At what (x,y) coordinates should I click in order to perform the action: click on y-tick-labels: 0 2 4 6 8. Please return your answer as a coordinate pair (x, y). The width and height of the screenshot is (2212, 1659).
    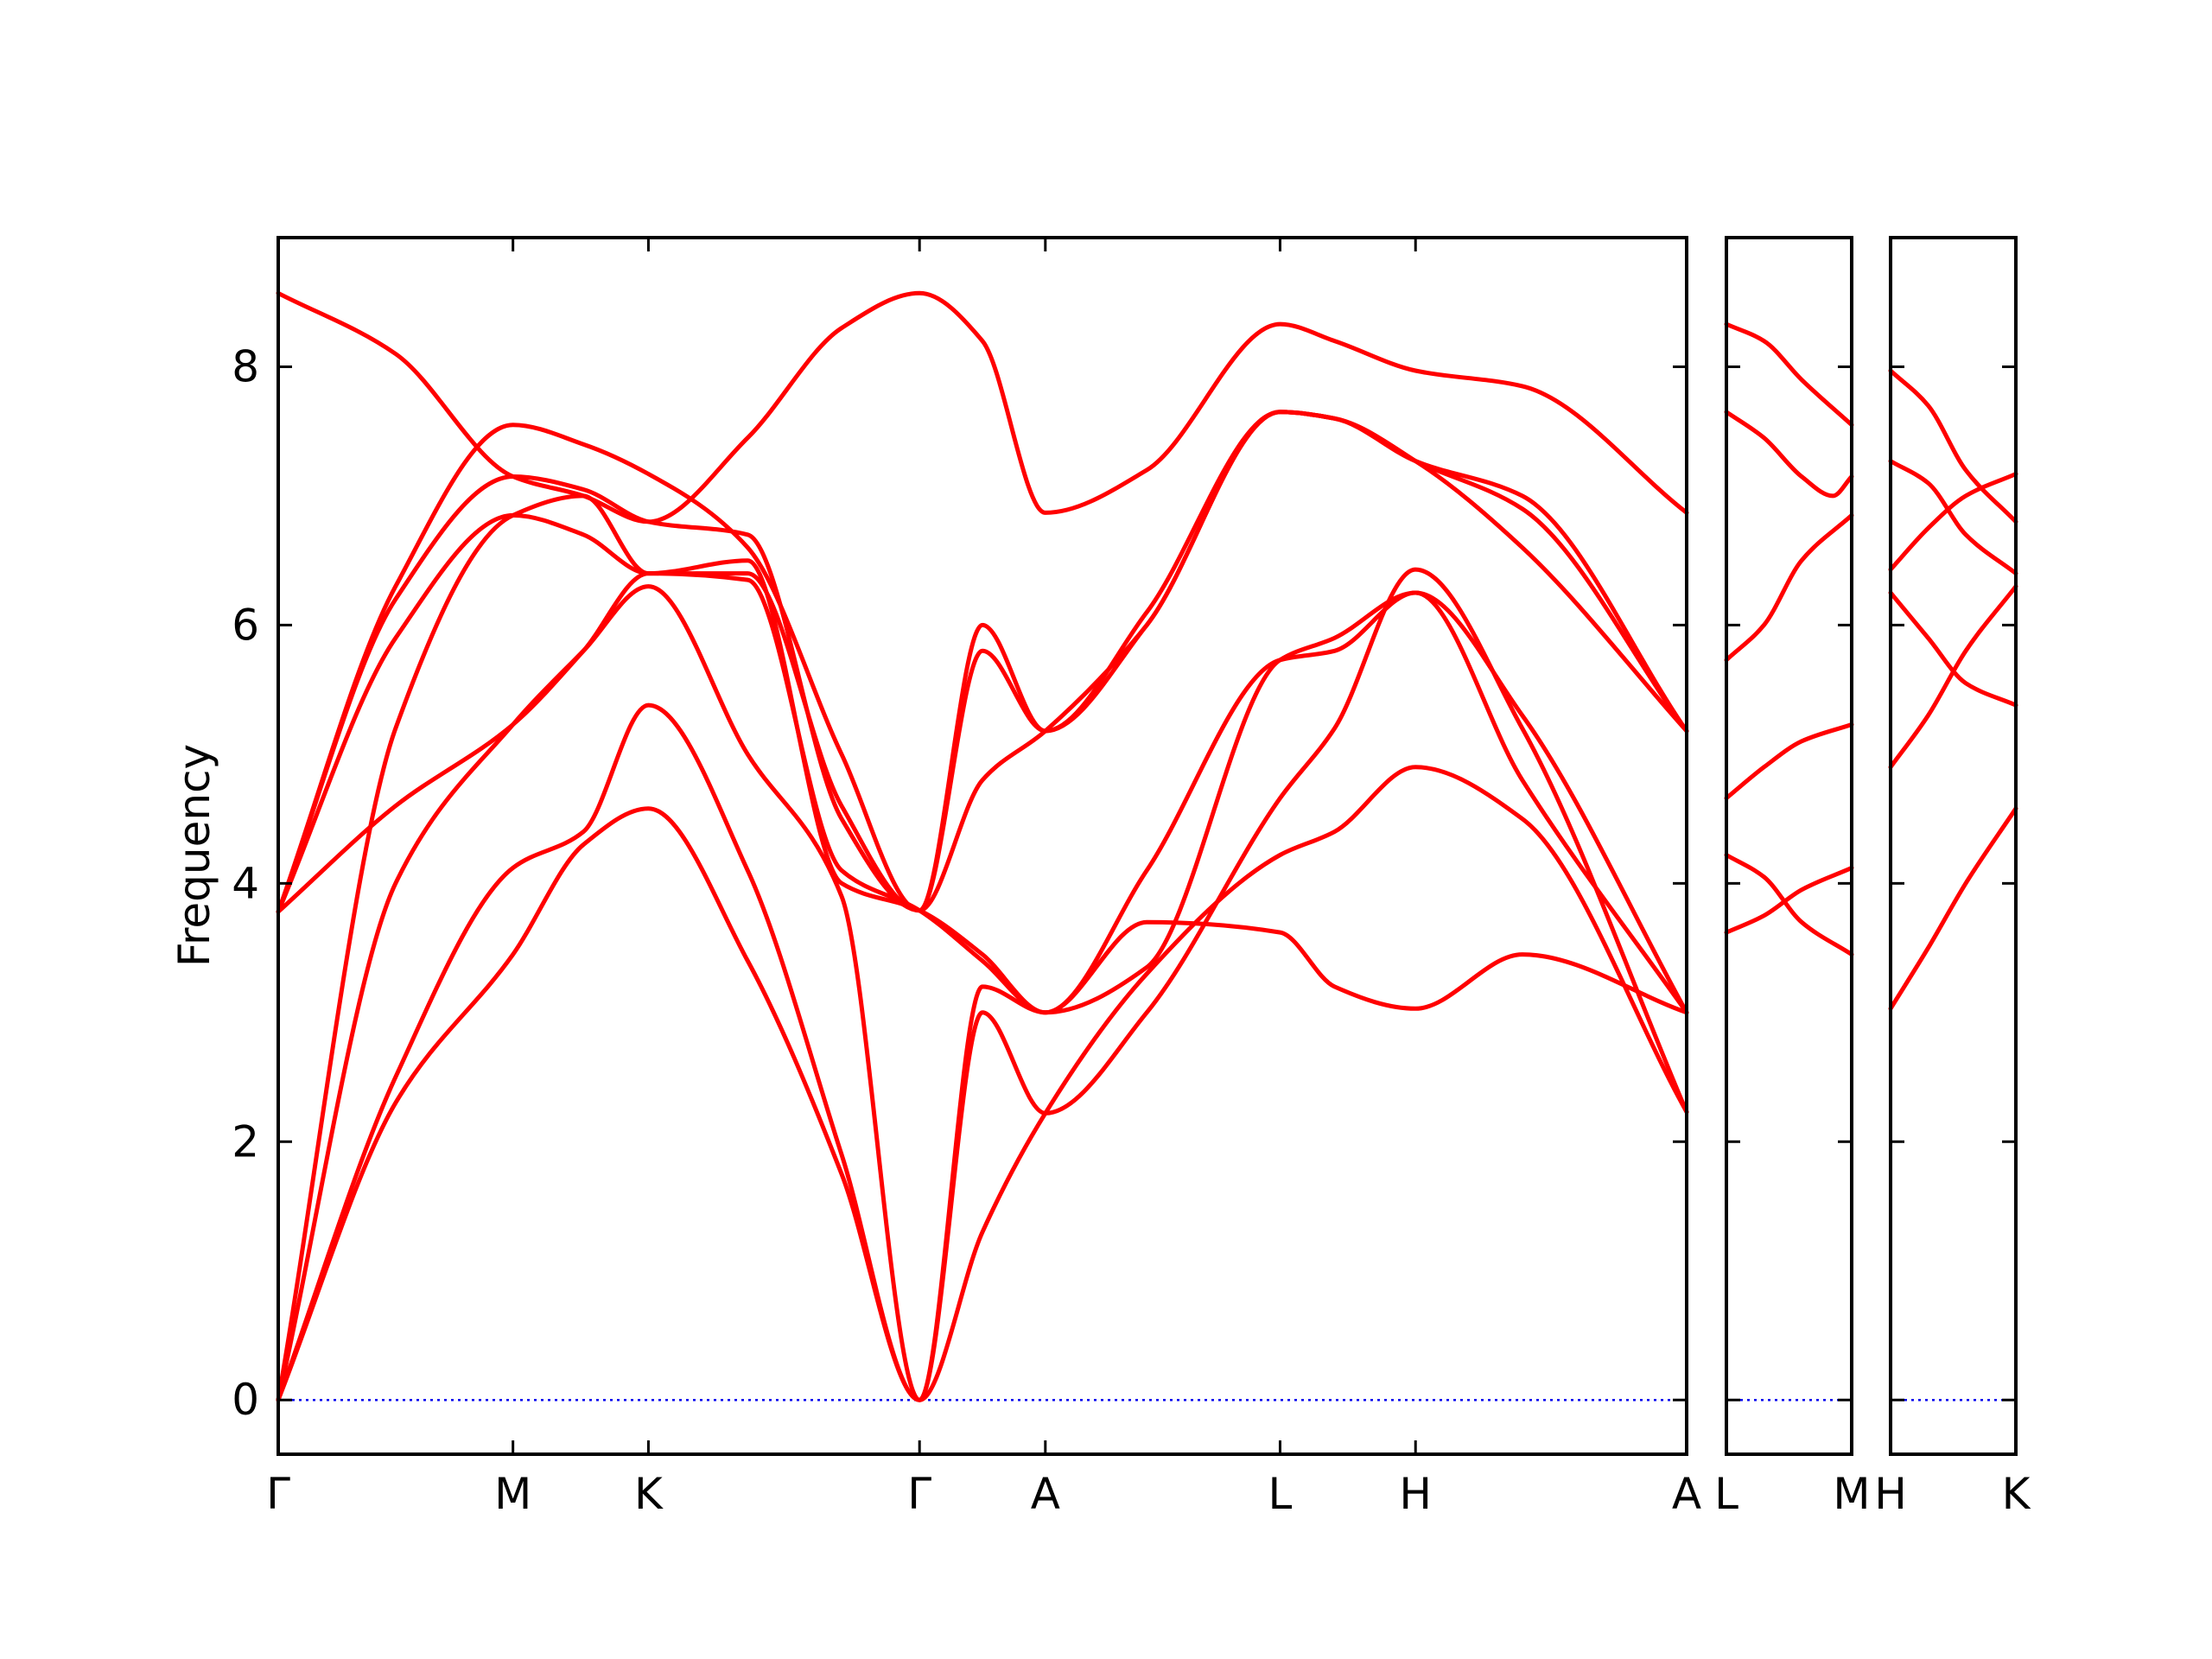
    Looking at the image, I should click on (245, 883).